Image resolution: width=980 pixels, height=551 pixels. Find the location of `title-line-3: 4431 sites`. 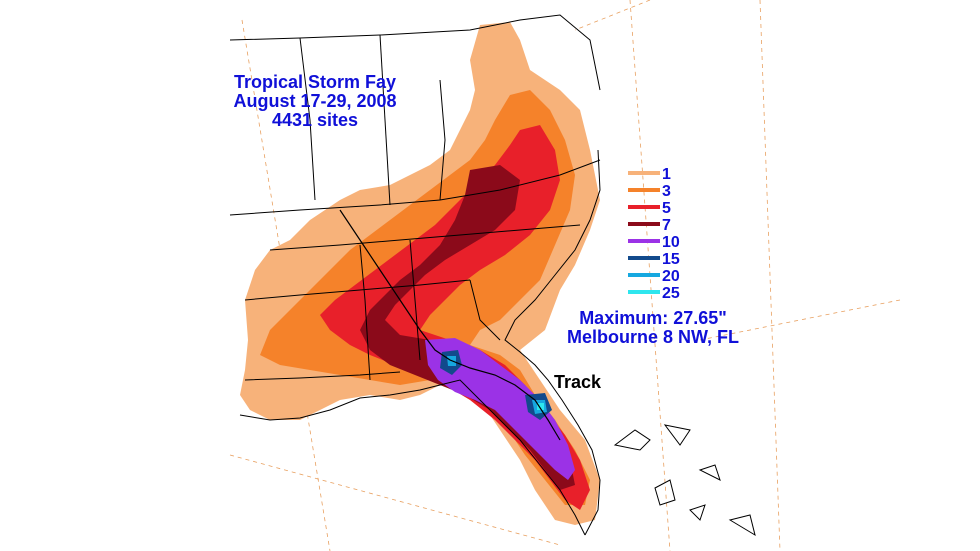

title-line-3: 4431 sites is located at coordinates (315, 120).